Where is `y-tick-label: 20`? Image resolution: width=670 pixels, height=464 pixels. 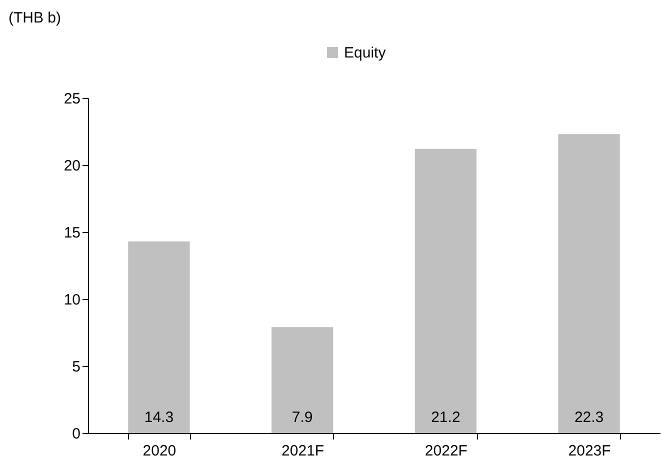
y-tick-label: 20 is located at coordinates (72, 166).